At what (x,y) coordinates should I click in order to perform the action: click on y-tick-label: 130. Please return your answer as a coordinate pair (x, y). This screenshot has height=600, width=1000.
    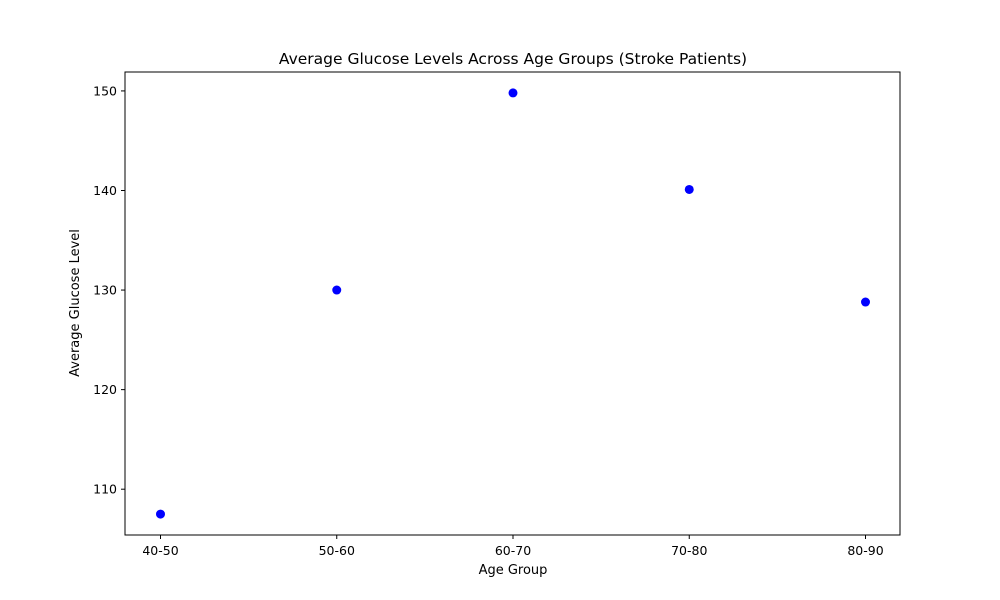
    Looking at the image, I should click on (105, 290).